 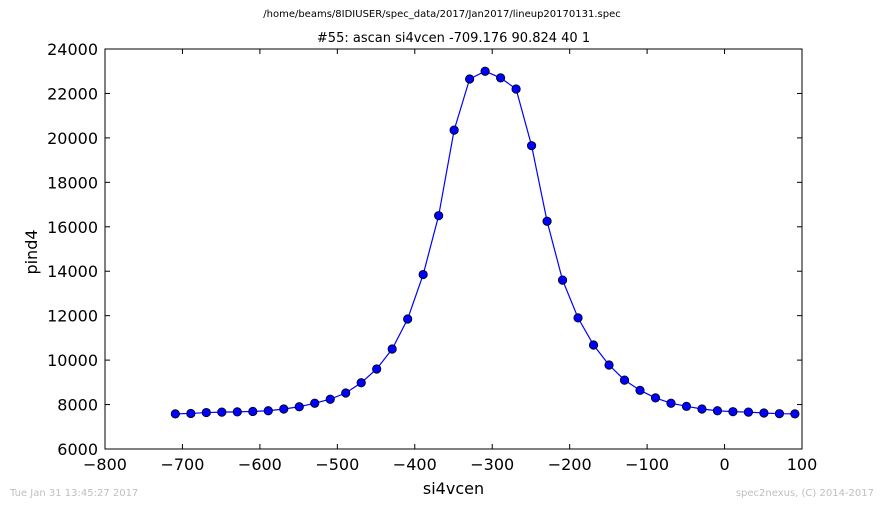 I want to click on y-tick-label: 14000, so click(x=72, y=271).